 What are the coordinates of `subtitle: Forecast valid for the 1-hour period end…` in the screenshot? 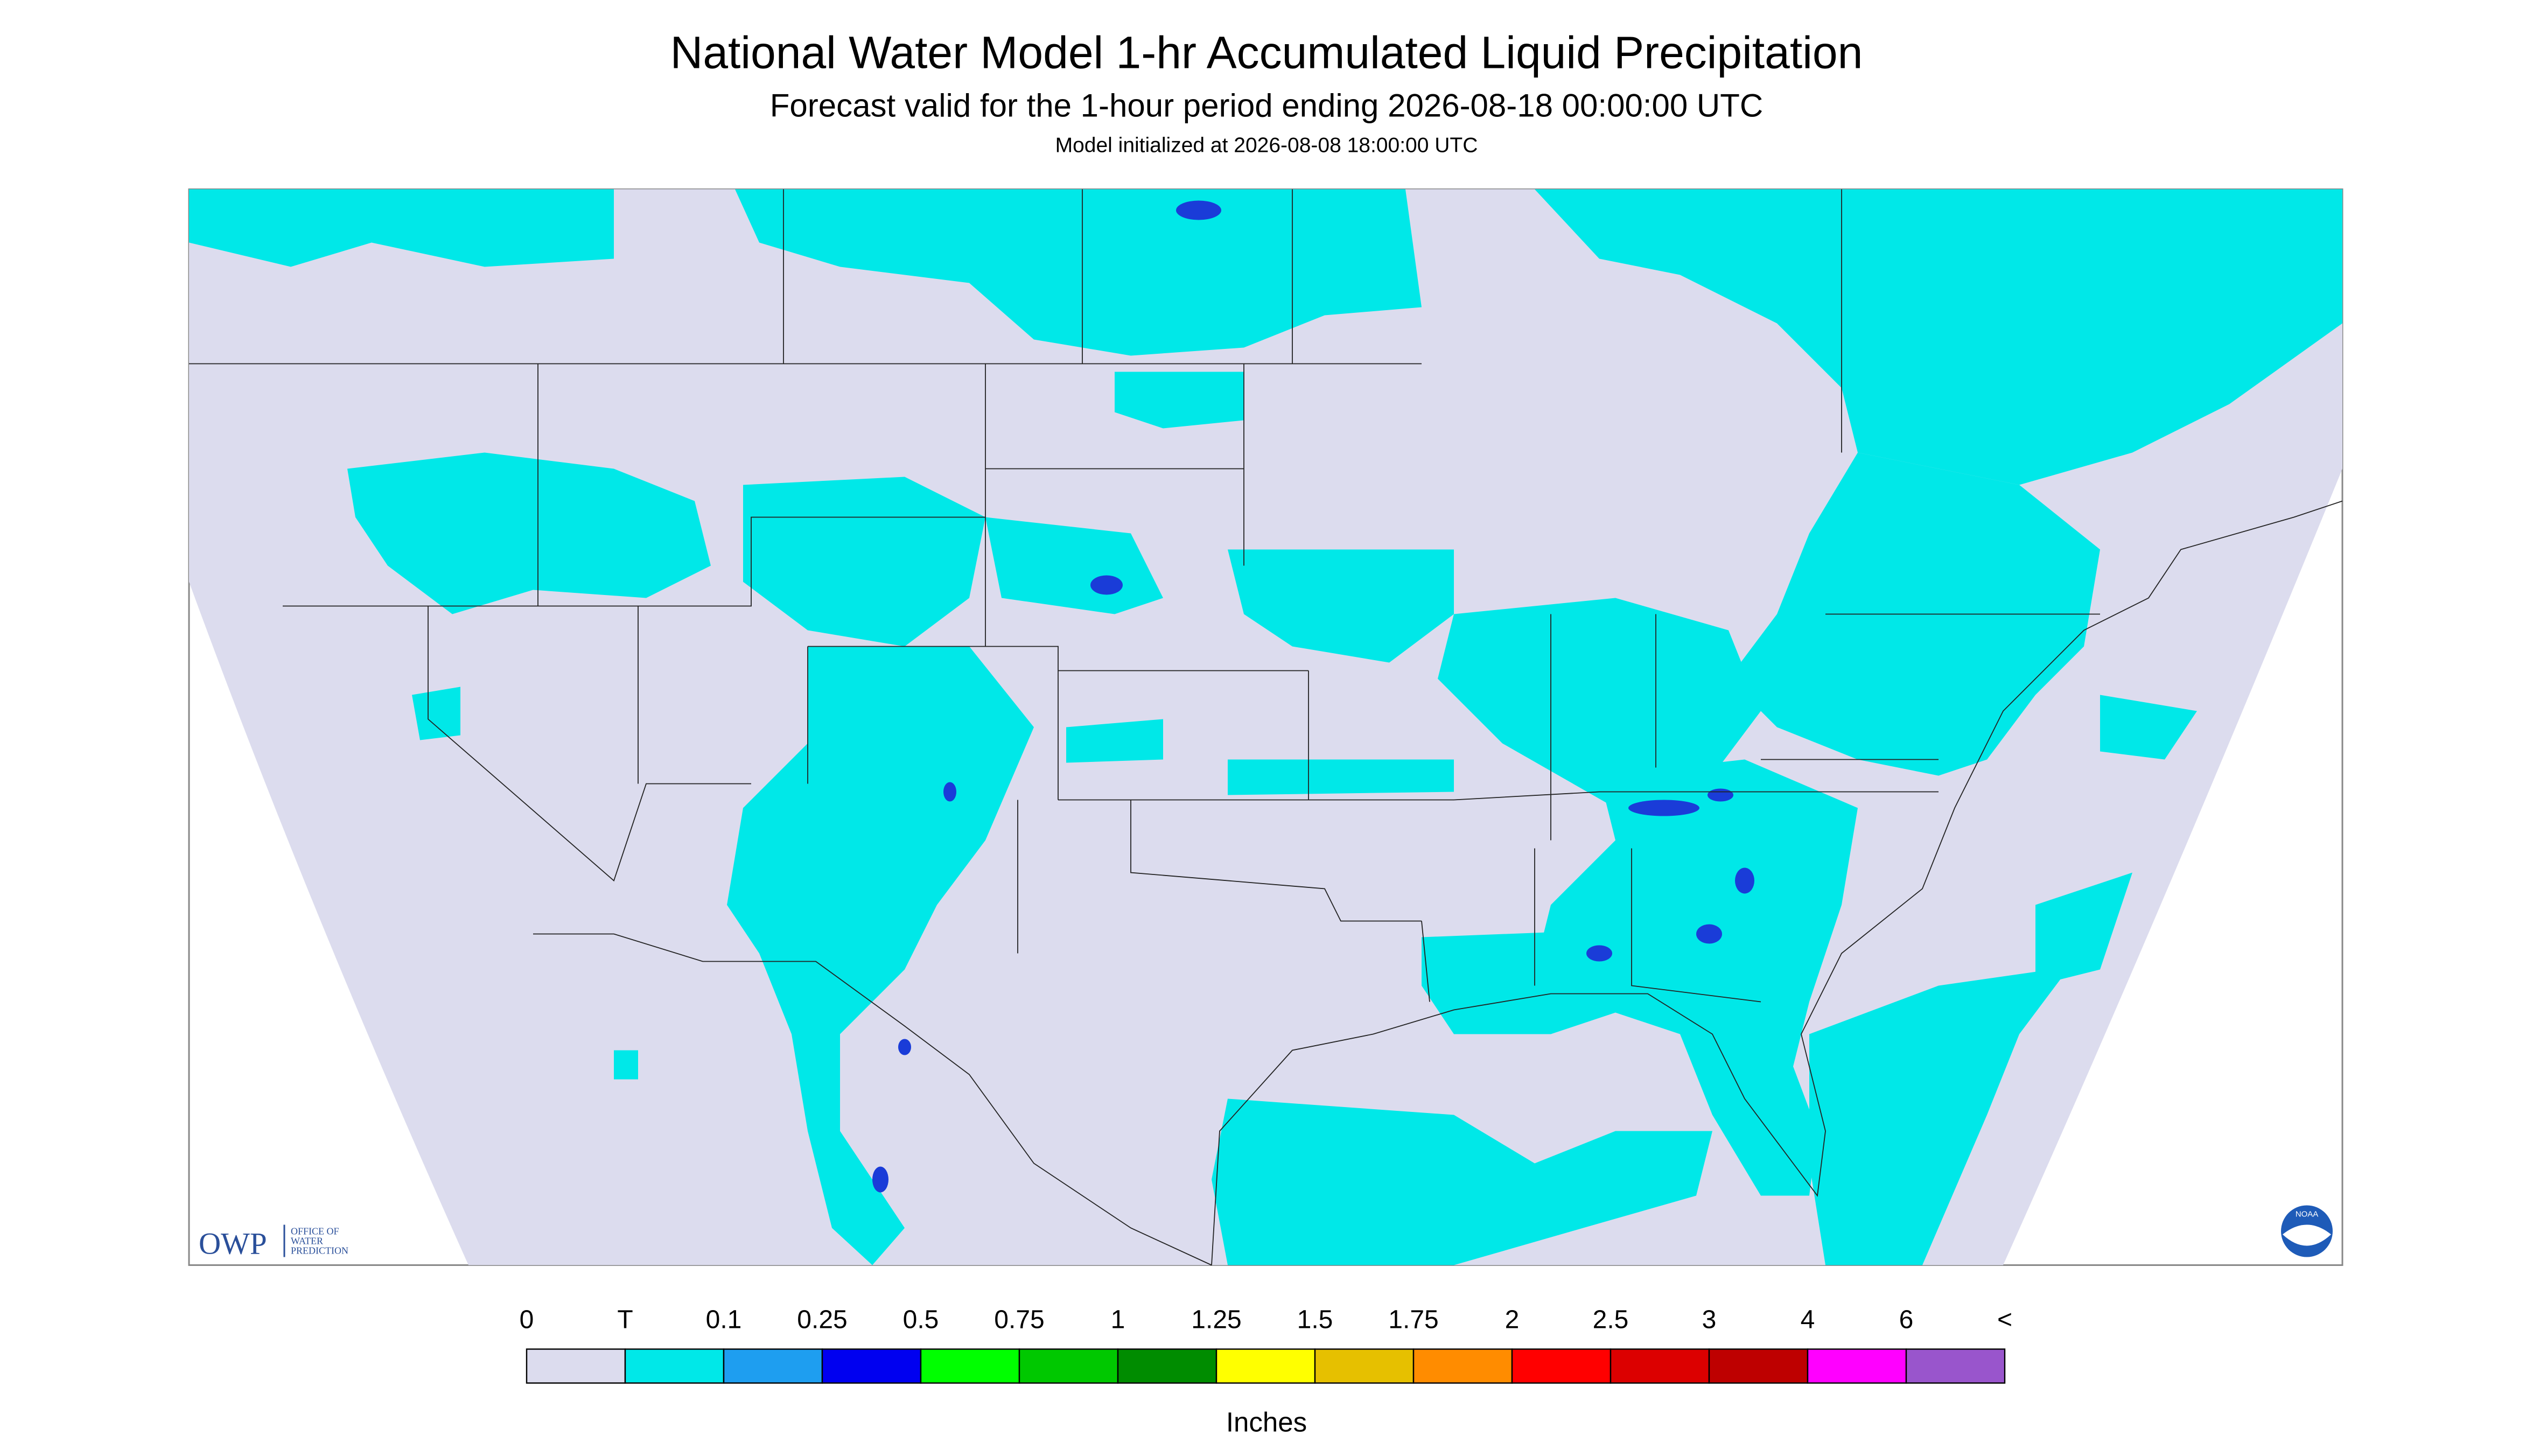 It's located at (1266, 106).